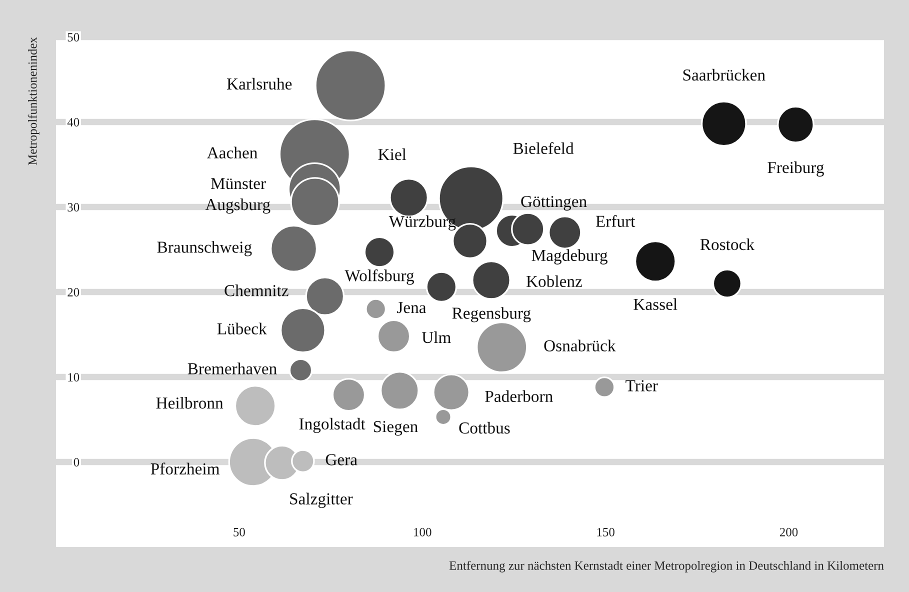  What do you see at coordinates (185, 468) in the screenshot?
I see `series-label: Pforzheim` at bounding box center [185, 468].